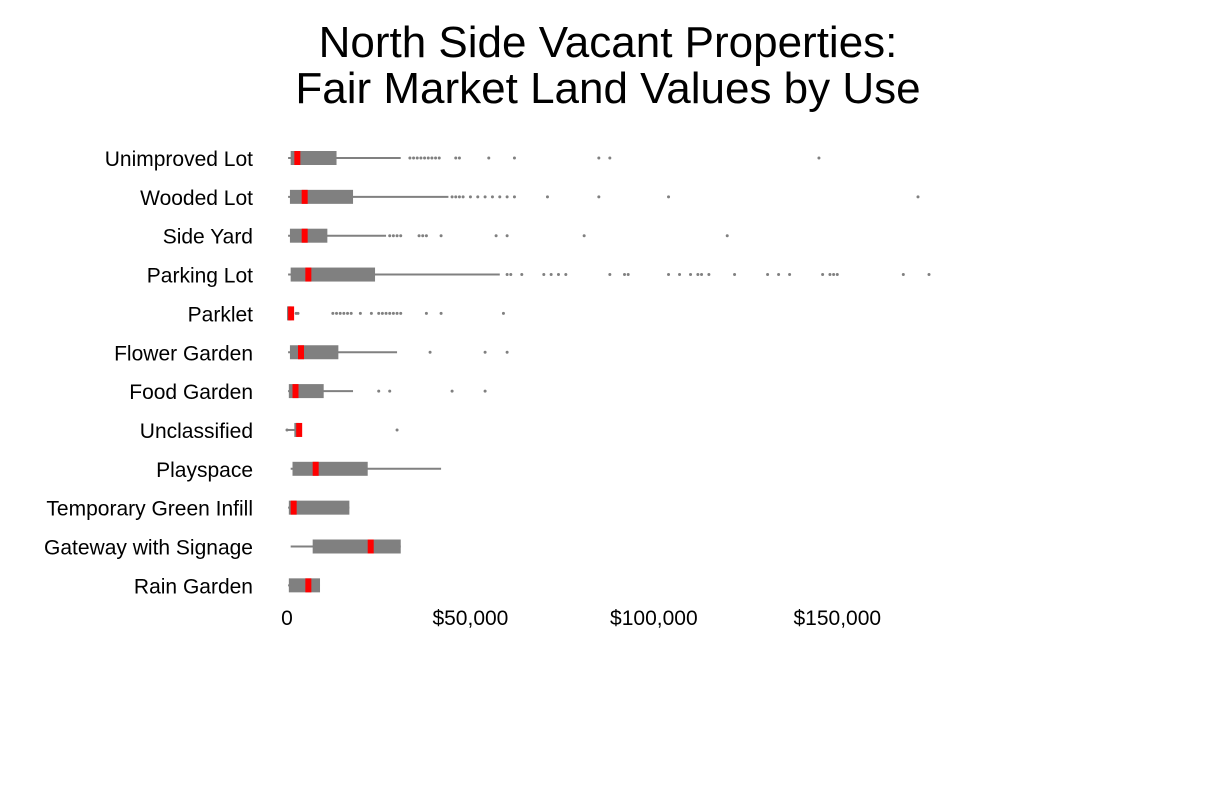 The image size is (1216, 812). What do you see at coordinates (654, 618) in the screenshot?
I see `x-tick-label: $100,000` at bounding box center [654, 618].